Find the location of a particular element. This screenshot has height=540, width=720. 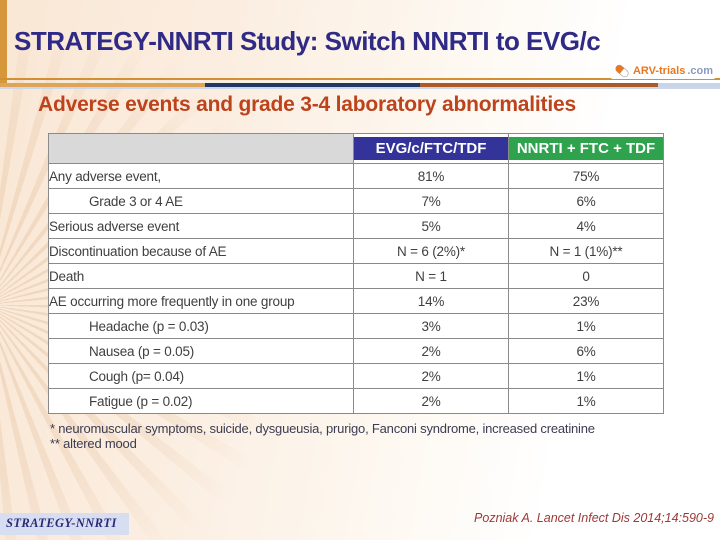

evg-value-cell: 81% is located at coordinates (431, 176).